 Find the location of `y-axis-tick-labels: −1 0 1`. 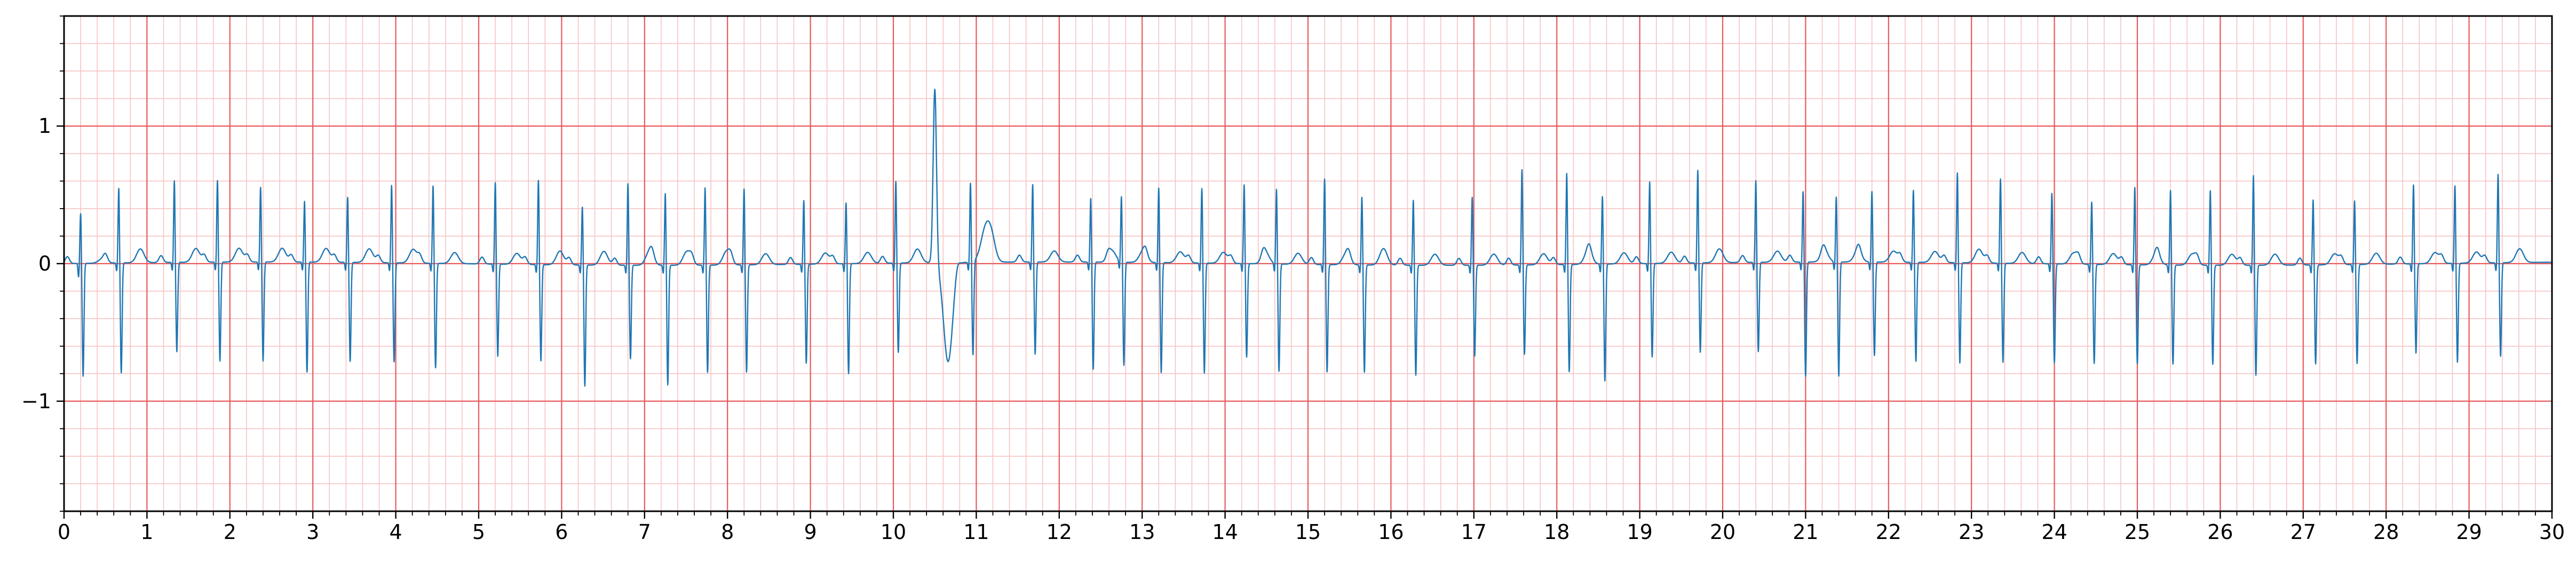

y-axis-tick-labels: −1 0 1 is located at coordinates (36, 263).